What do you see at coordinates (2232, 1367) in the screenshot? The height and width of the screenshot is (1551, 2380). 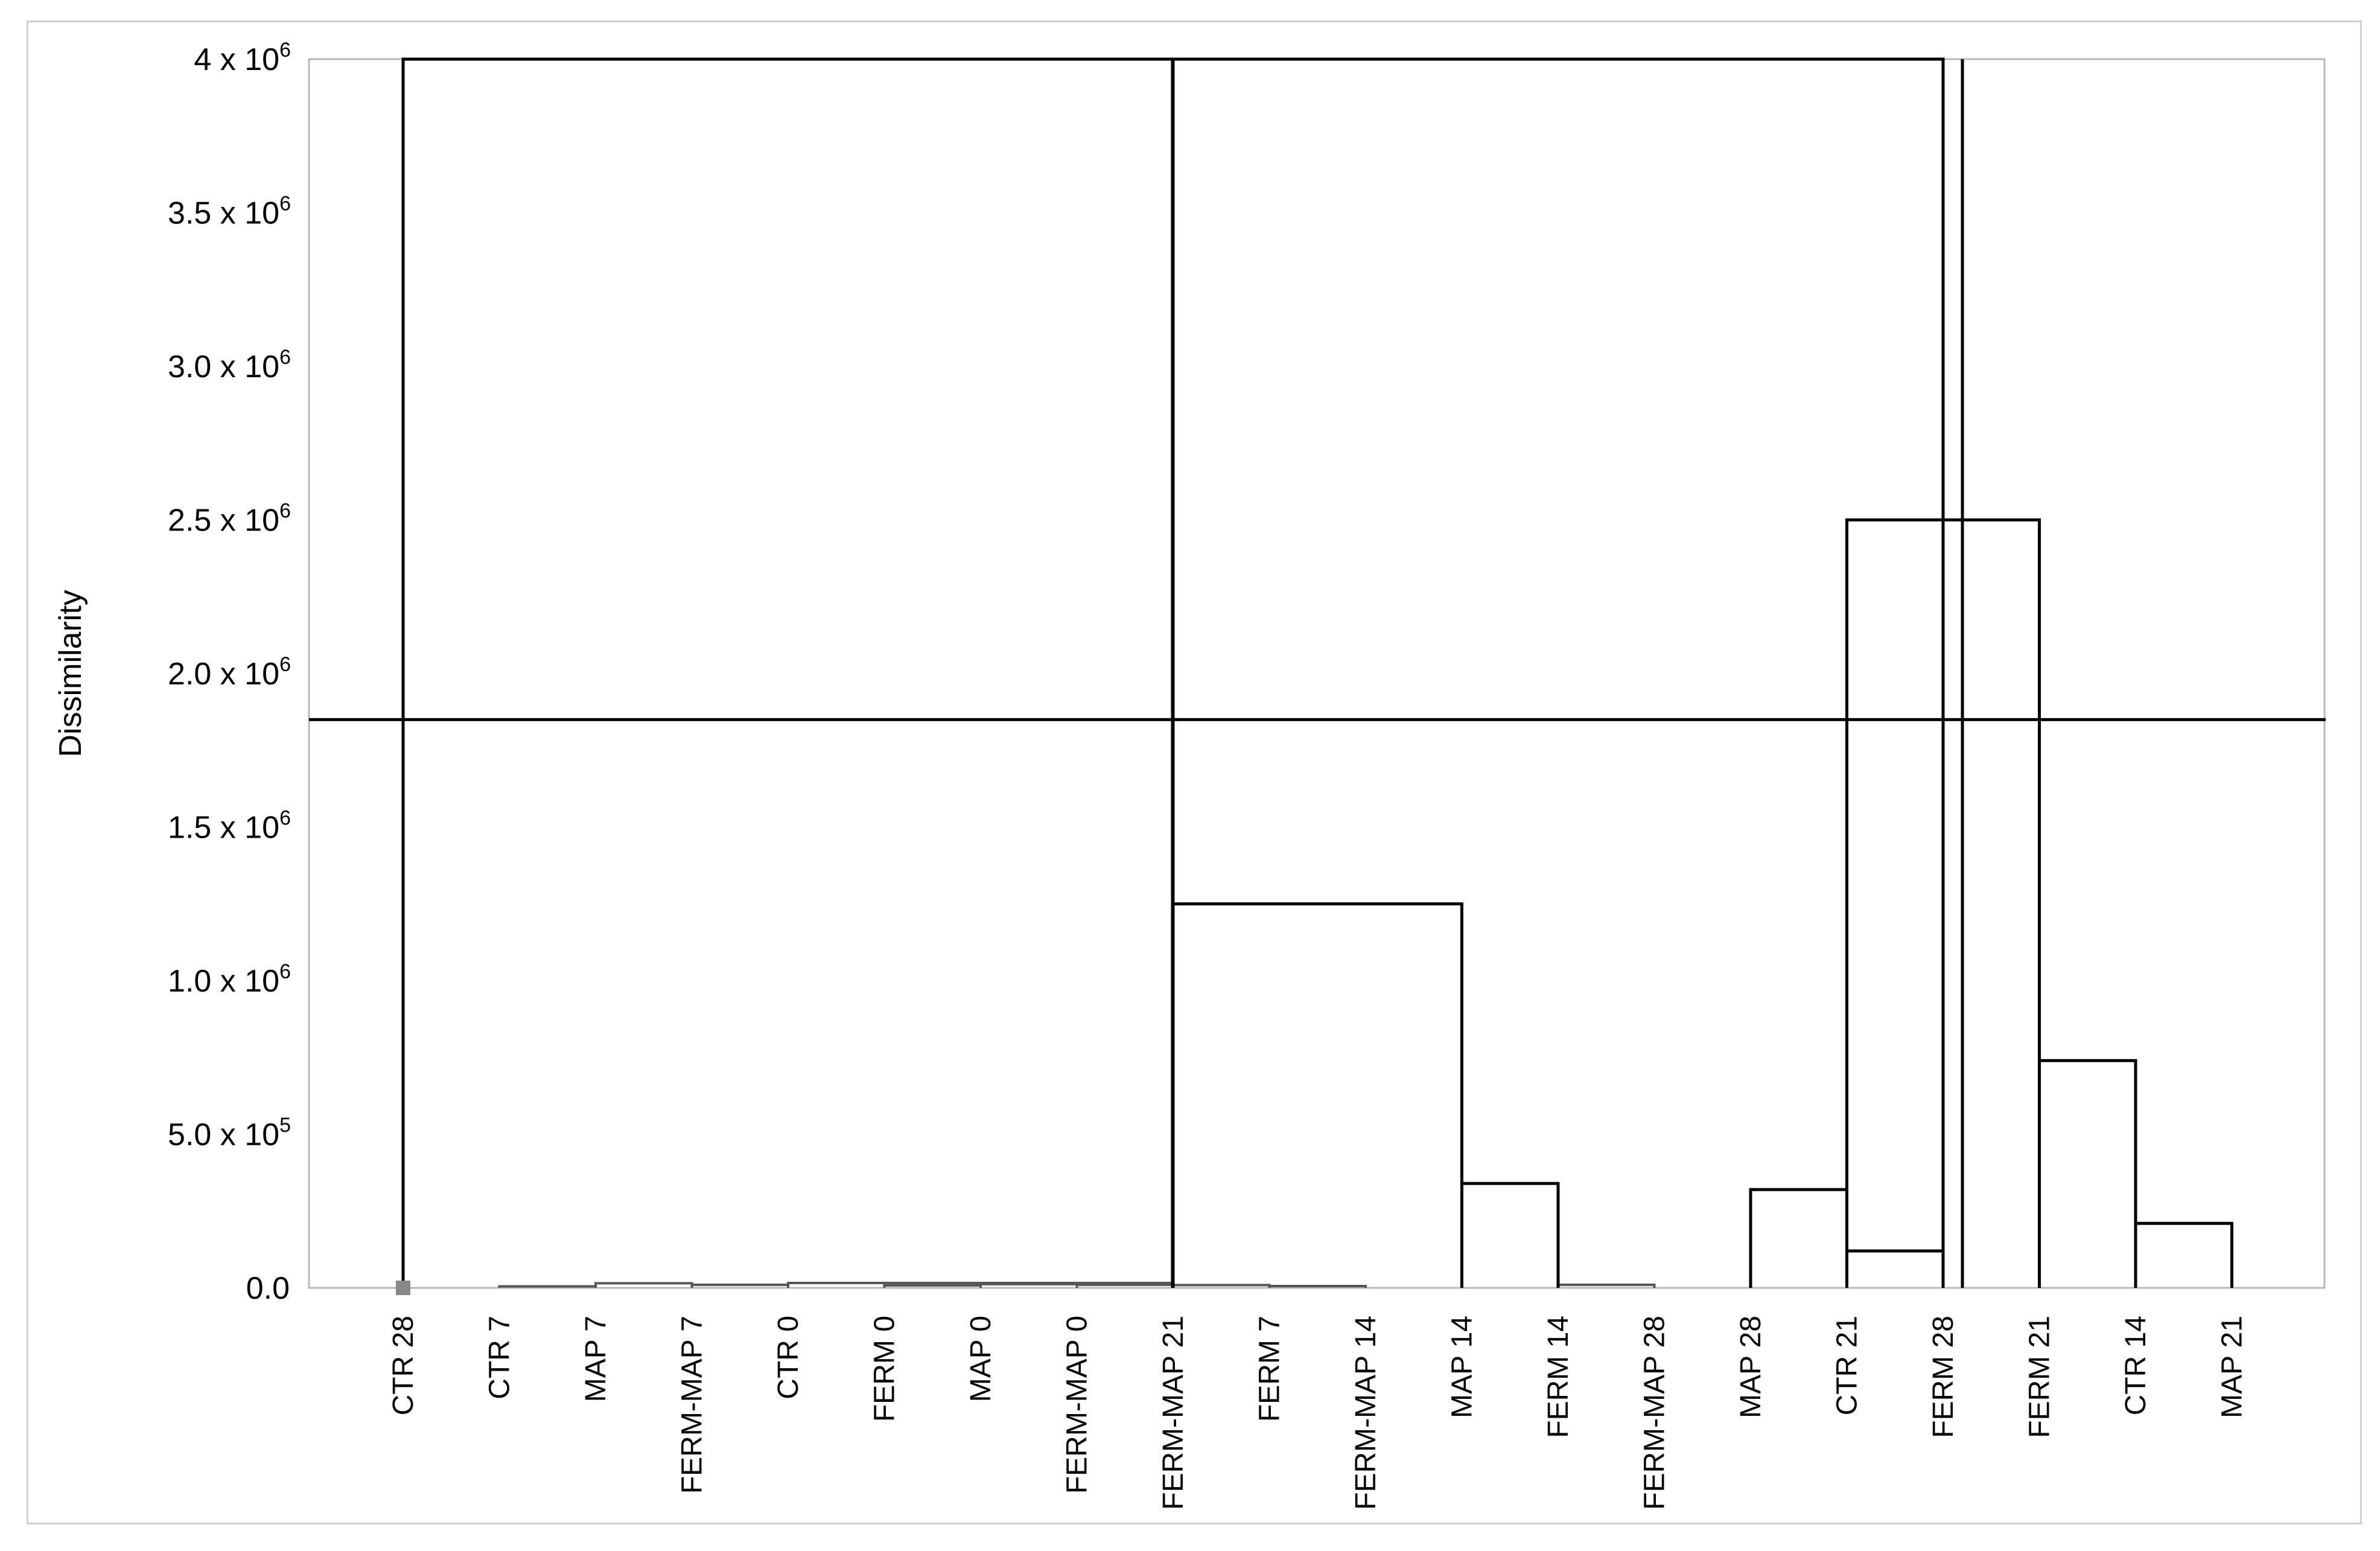 I see `leaf-label: MAP 21` at bounding box center [2232, 1367].